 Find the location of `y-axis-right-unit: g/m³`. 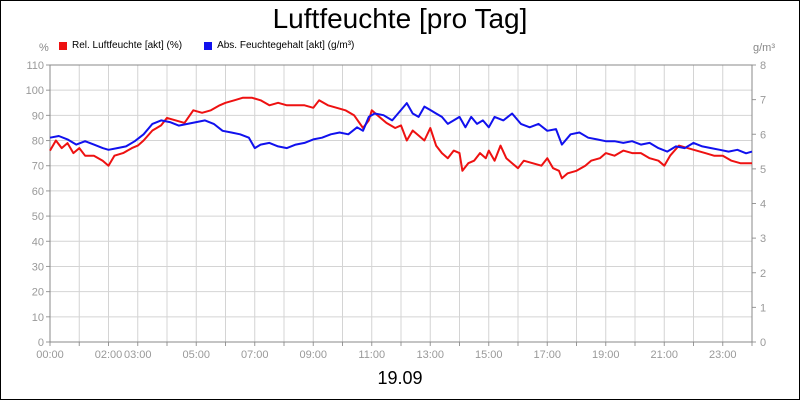

y-axis-right-unit: g/m³ is located at coordinates (764, 48).